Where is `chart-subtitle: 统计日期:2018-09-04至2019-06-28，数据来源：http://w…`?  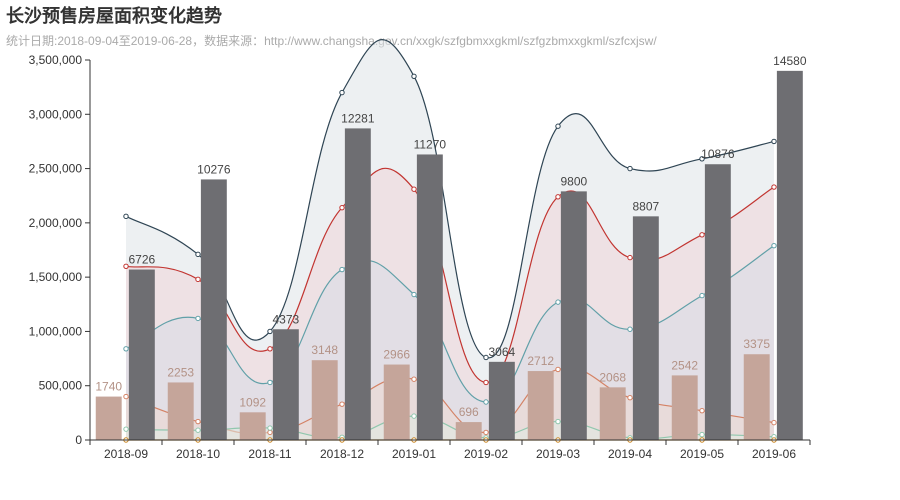 chart-subtitle: 统计日期:2018-09-04至2019-06-28，数据来源：http://w… is located at coordinates (331, 41).